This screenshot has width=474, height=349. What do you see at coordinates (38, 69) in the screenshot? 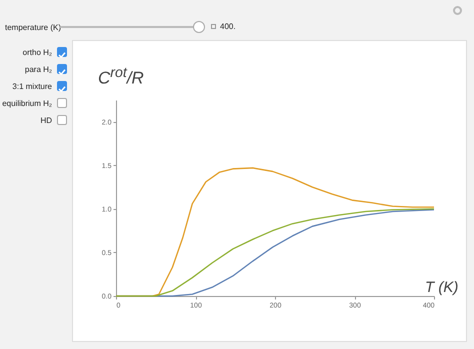
I see `text: para H₂` at bounding box center [38, 69].